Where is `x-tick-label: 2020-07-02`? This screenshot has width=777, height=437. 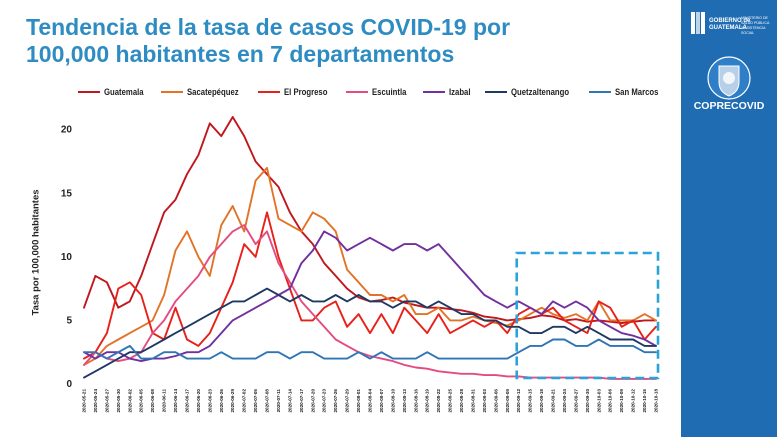 x-tick-label: 2020-07-02 is located at coordinates (244, 401).